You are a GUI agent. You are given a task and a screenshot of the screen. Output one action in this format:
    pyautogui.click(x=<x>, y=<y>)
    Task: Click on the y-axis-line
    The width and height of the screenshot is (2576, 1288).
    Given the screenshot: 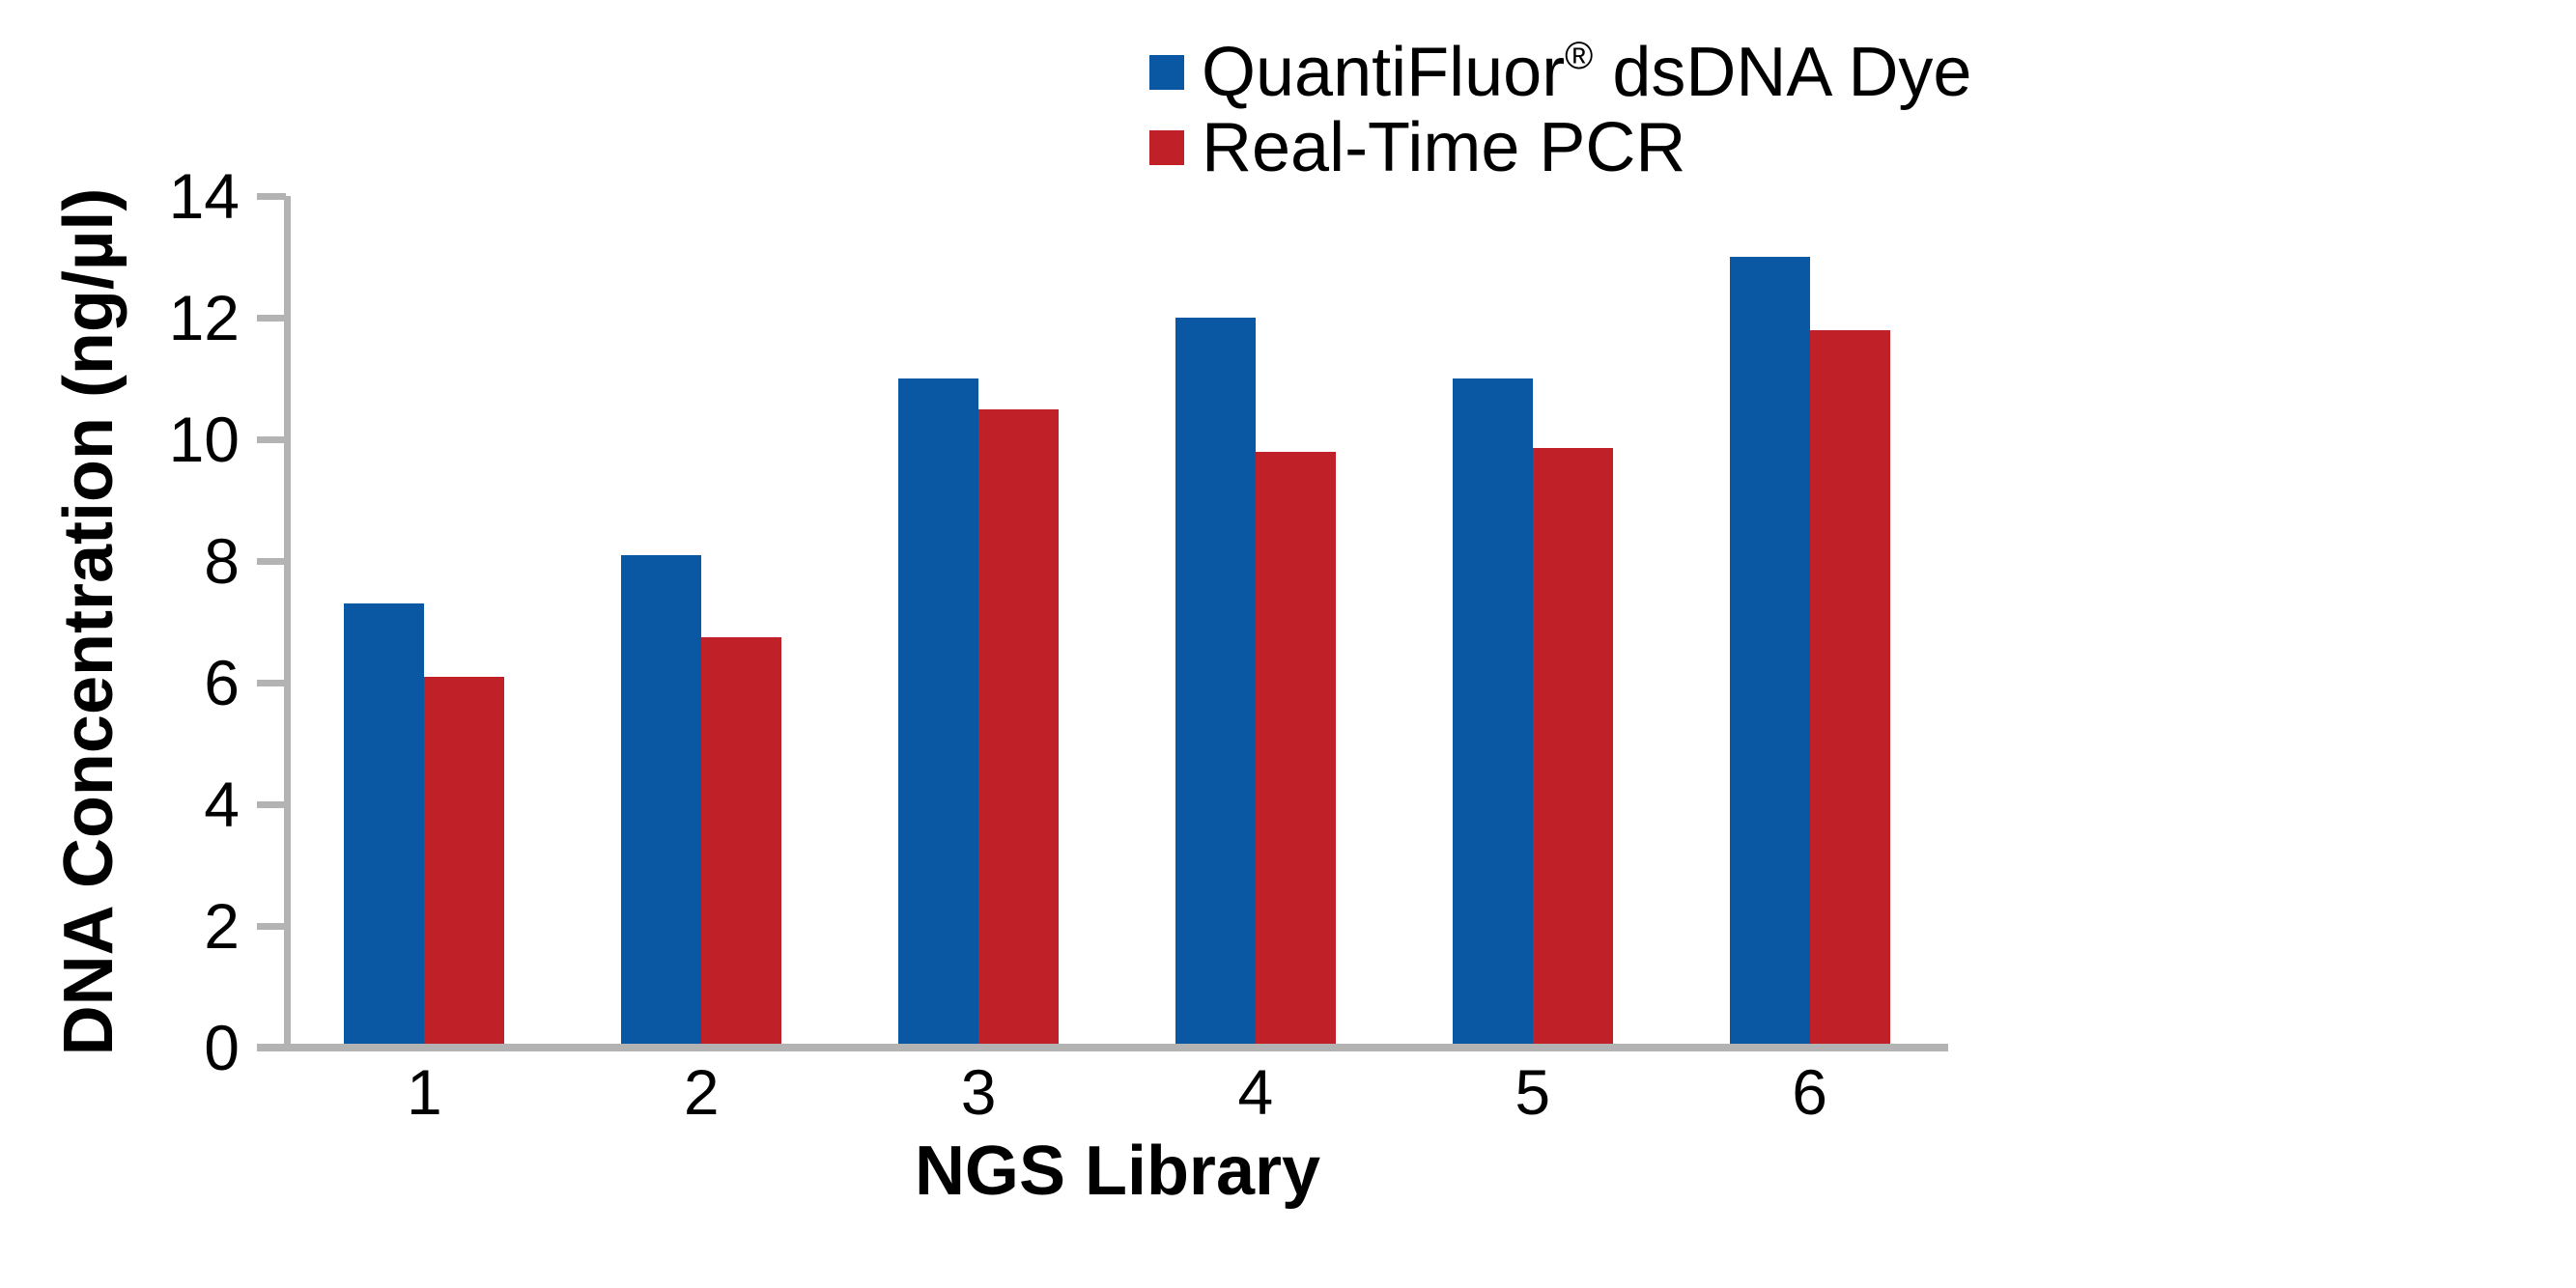 What is the action you would take?
    pyautogui.click(x=287, y=622)
    